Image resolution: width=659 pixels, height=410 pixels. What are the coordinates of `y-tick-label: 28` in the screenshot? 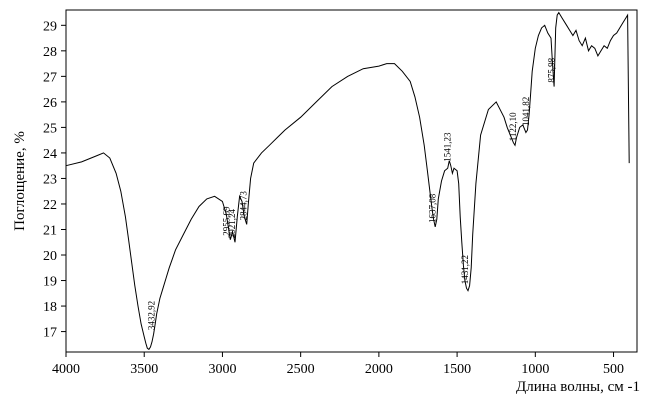 It's located at (50, 52).